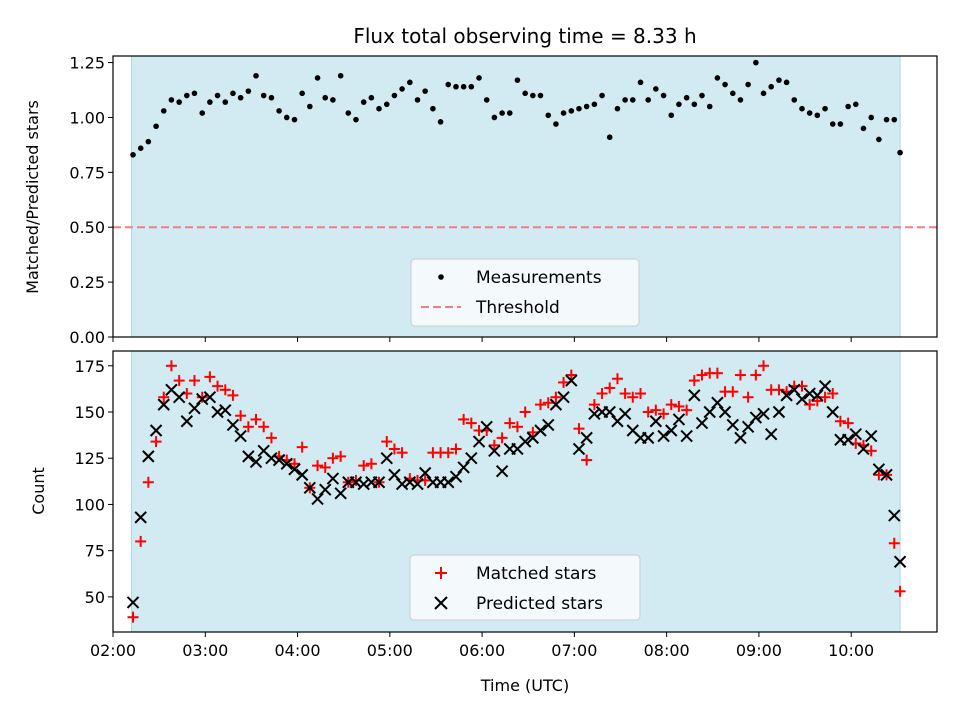  What do you see at coordinates (539, 604) in the screenshot?
I see `legend-predicted-label: Predicted stars` at bounding box center [539, 604].